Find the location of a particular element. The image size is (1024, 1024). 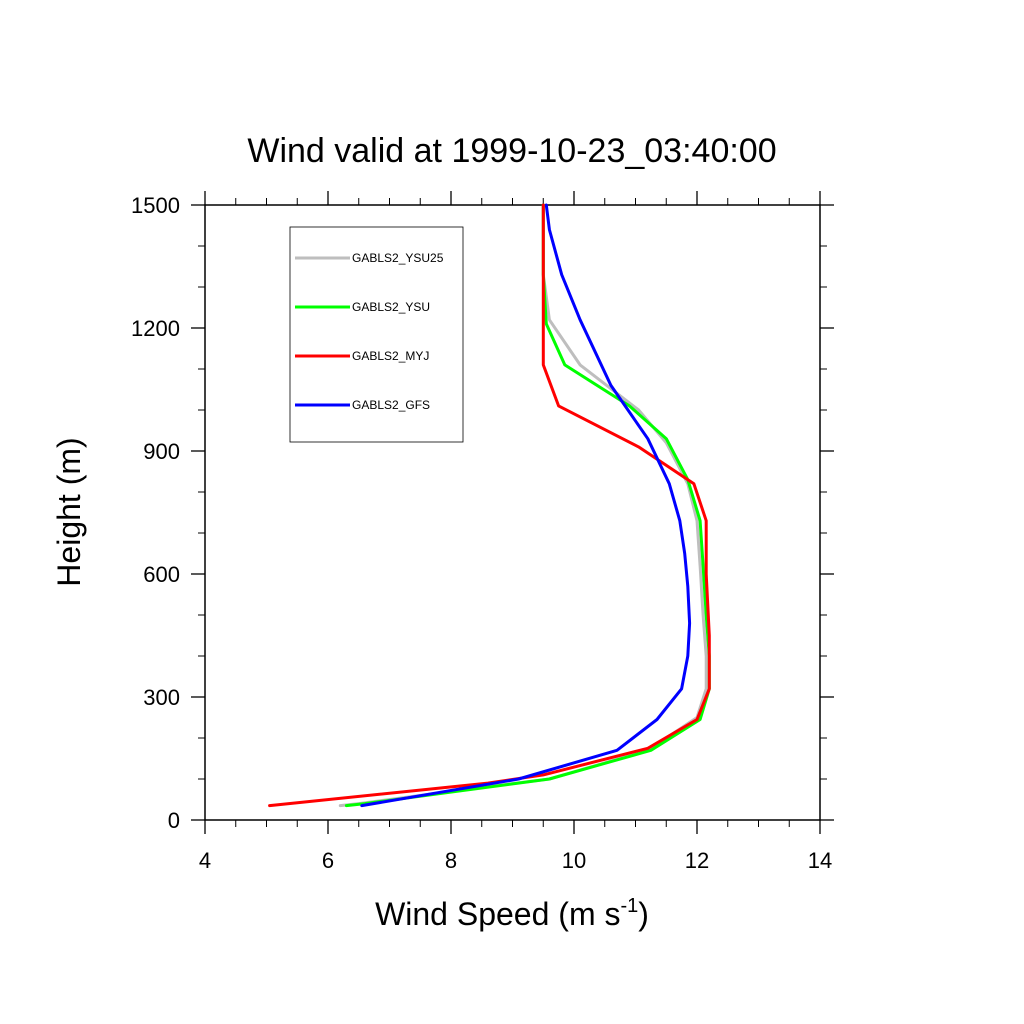

x-axis-title-main: Wind Speed (m s is located at coordinates (497, 914).